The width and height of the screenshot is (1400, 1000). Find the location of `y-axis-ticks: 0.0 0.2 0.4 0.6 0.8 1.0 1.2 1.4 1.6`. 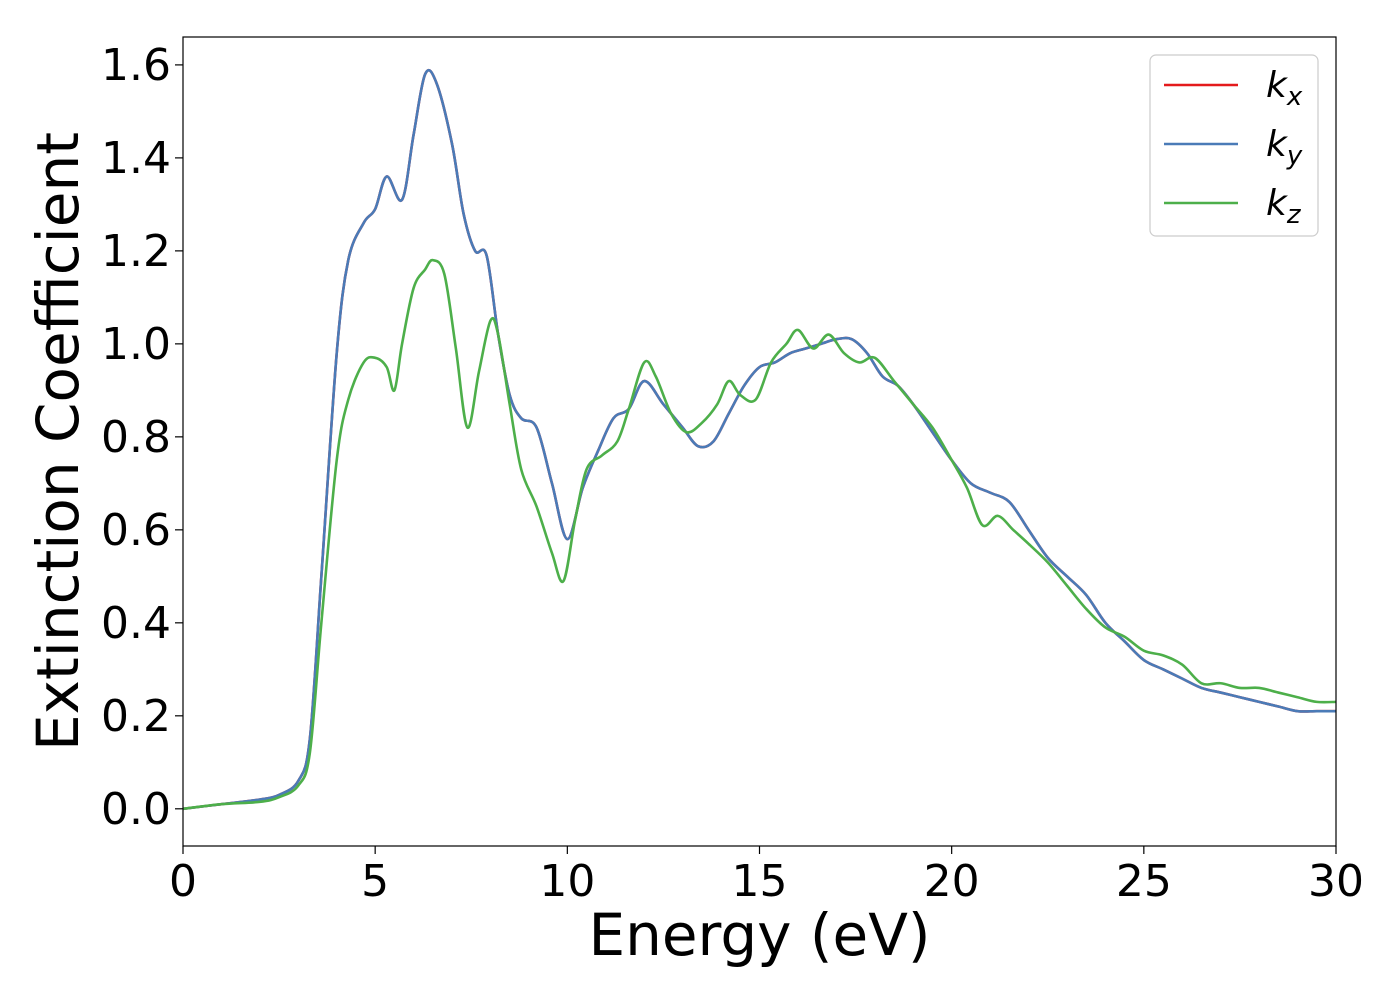

y-axis-ticks: 0.0 0.2 0.4 0.6 0.8 1.0 1.2 1.4 1.6 is located at coordinates (142, 437).